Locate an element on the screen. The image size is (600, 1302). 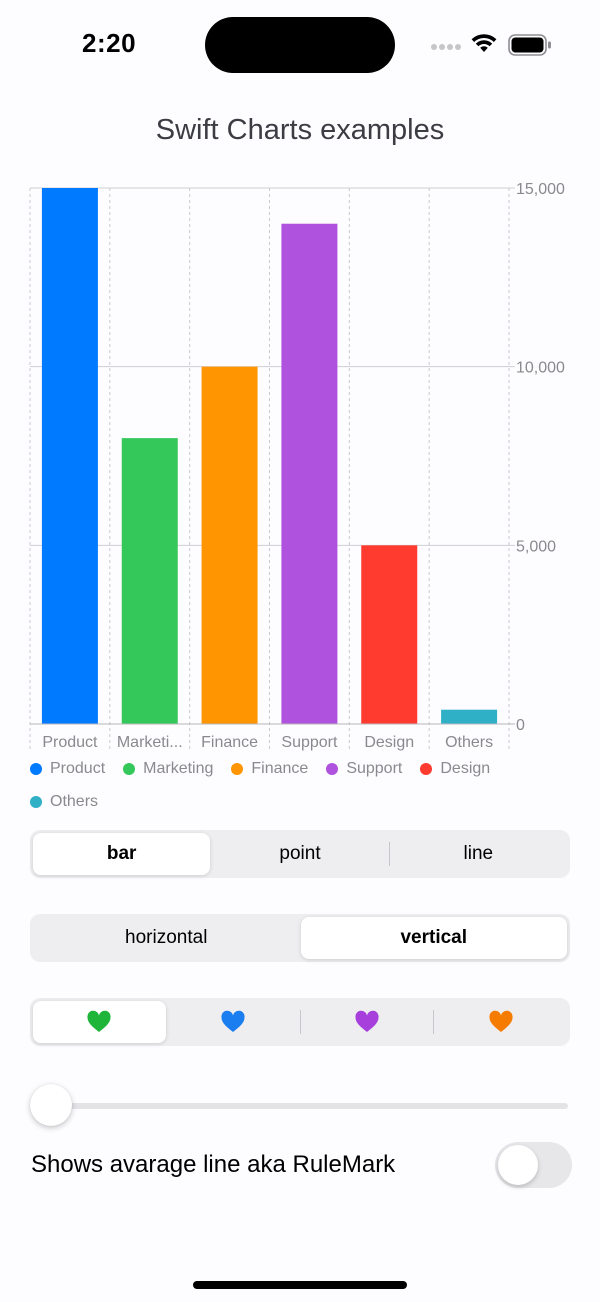
legend-item: Marketing is located at coordinates (168, 769).